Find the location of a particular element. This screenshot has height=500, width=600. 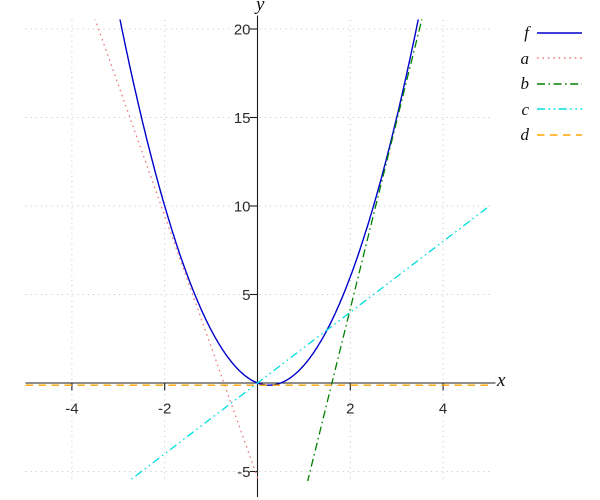

legend-line-sample-a is located at coordinates (559, 58).